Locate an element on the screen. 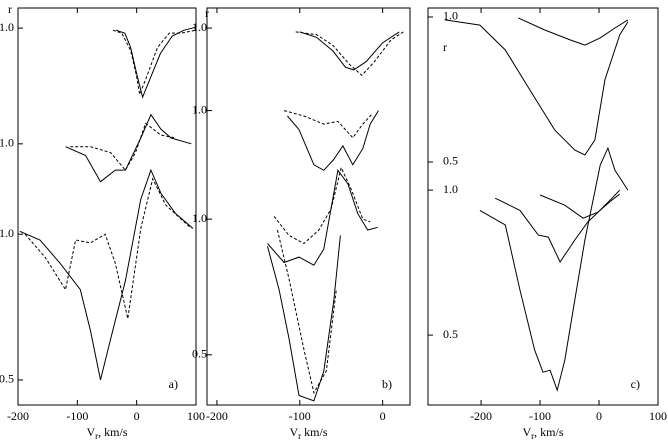 Image resolution: width=668 pixels, height=443 pixels. panel-label: c) is located at coordinates (635, 384).